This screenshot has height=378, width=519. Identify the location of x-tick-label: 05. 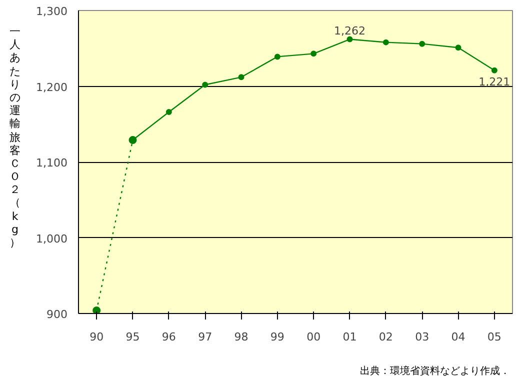
(494, 337).